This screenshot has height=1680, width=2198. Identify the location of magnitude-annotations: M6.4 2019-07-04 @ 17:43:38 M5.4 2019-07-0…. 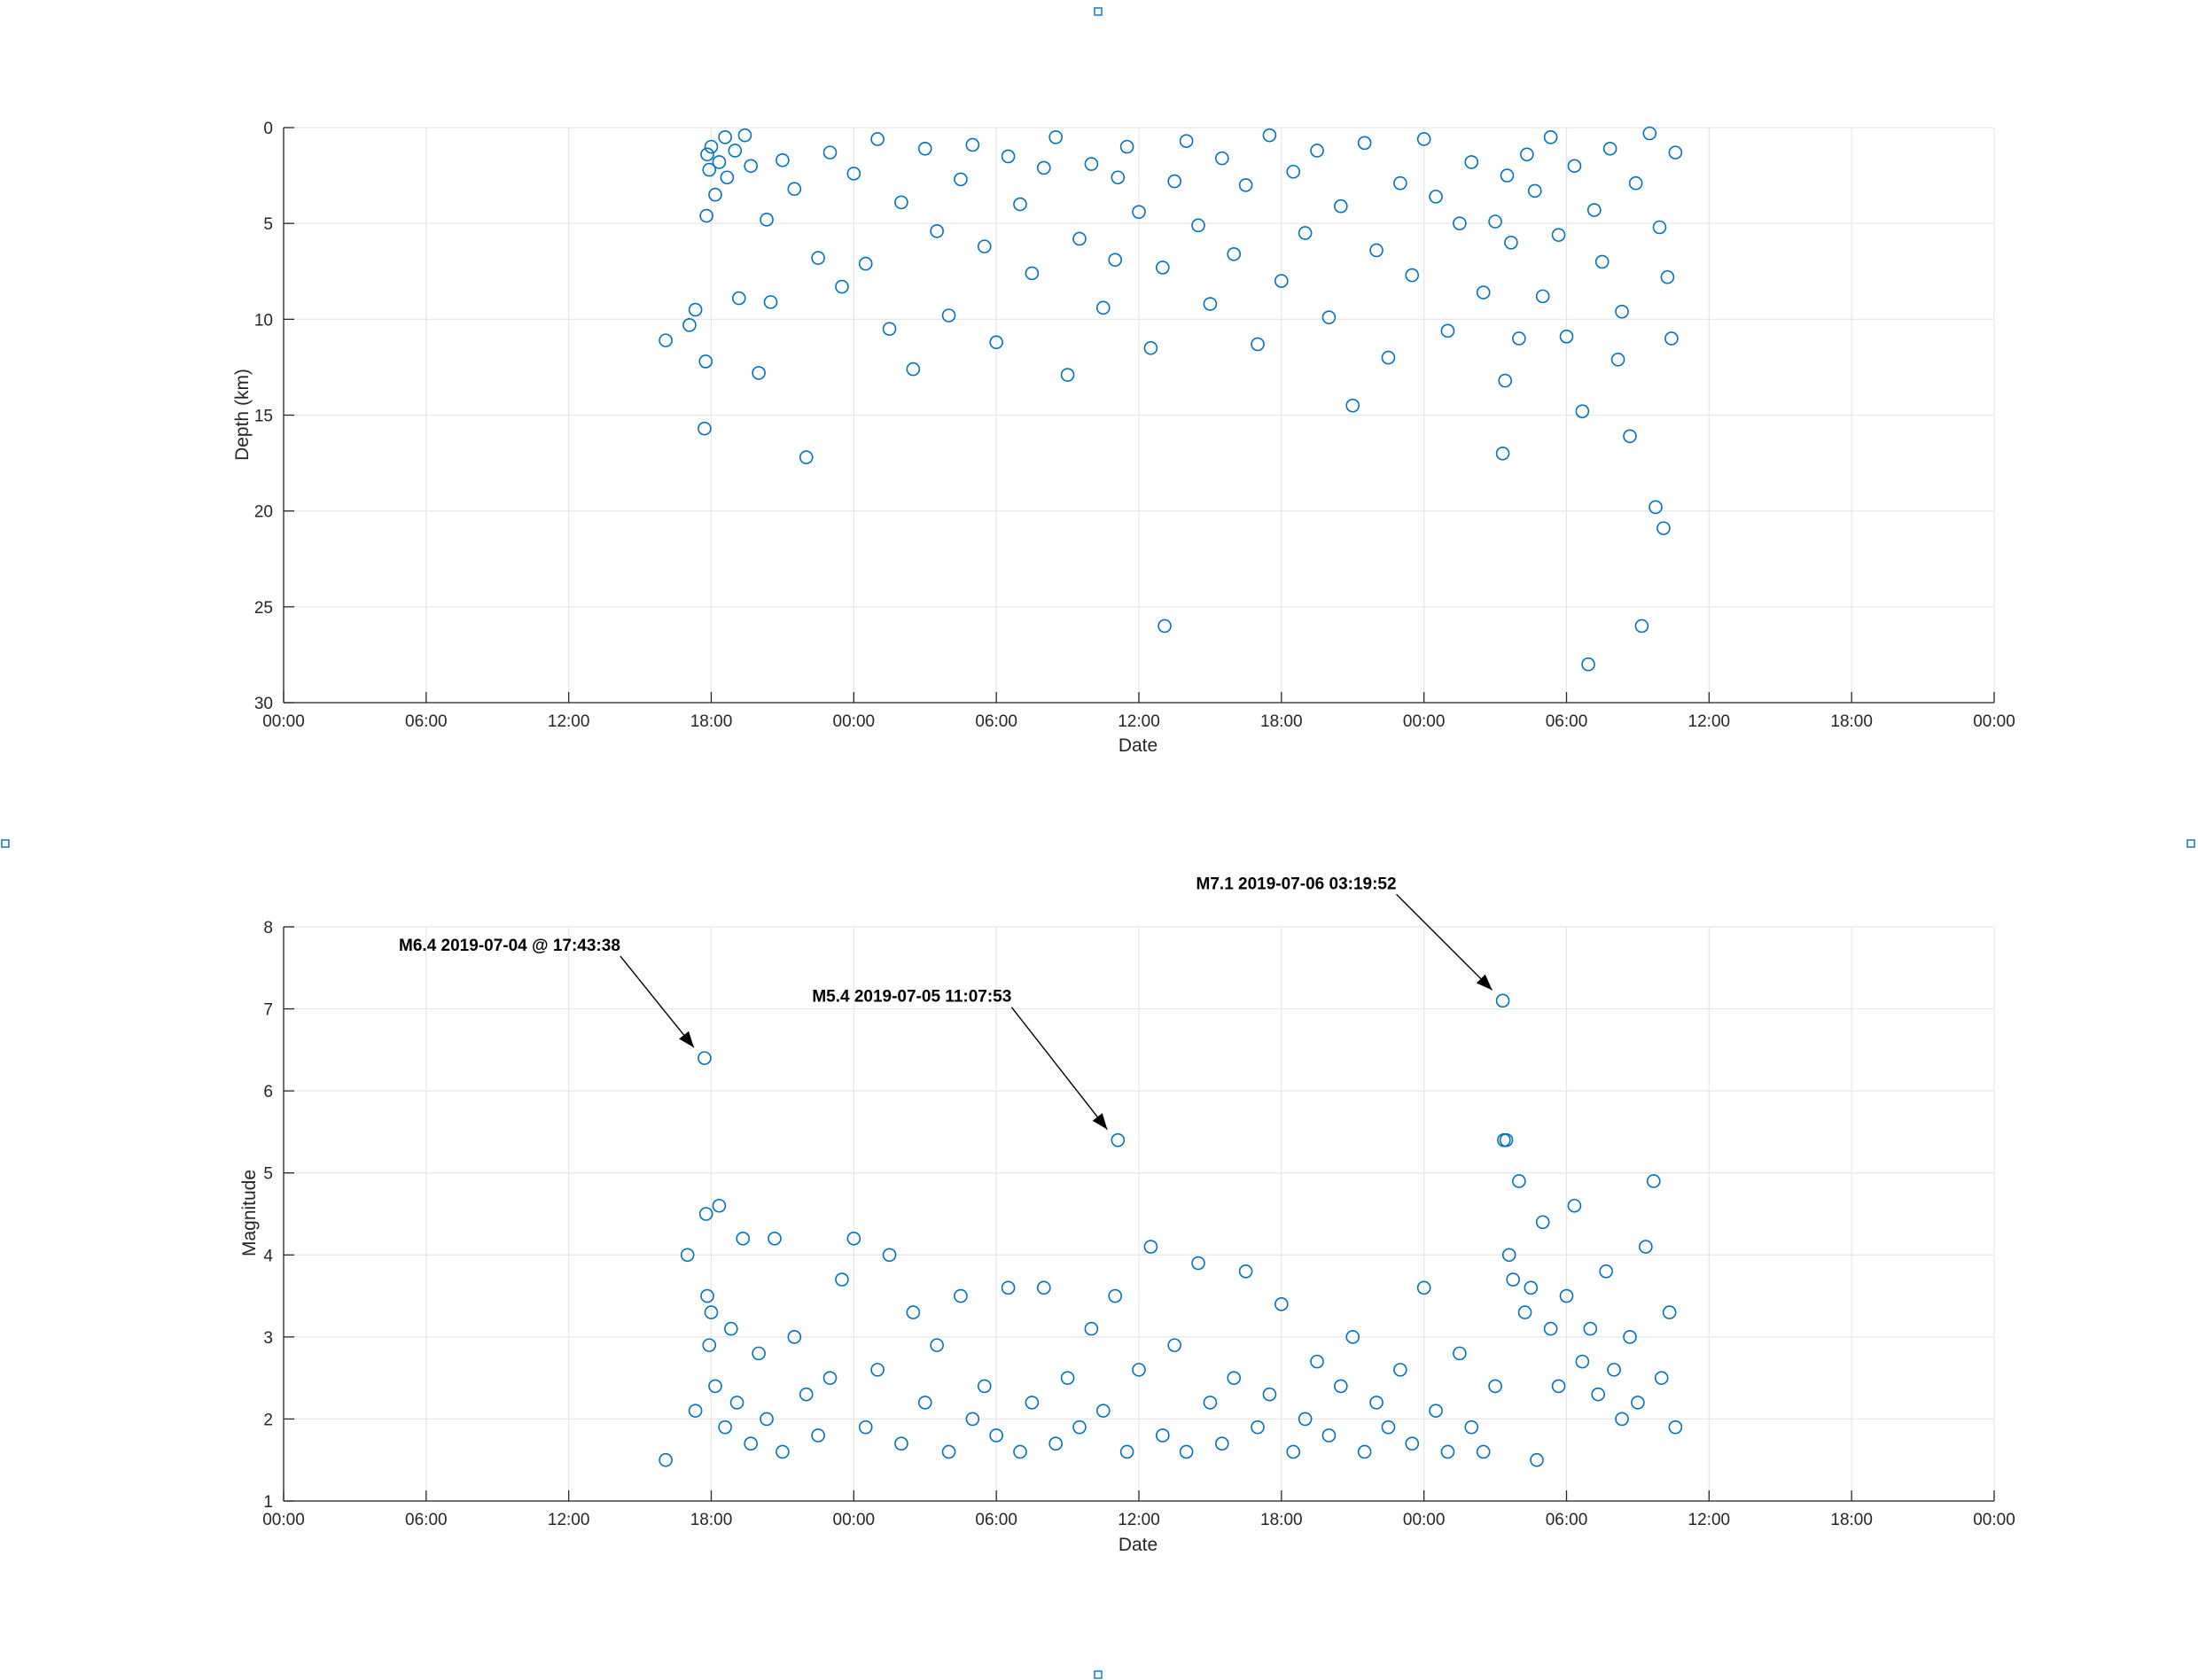
(946, 1003).